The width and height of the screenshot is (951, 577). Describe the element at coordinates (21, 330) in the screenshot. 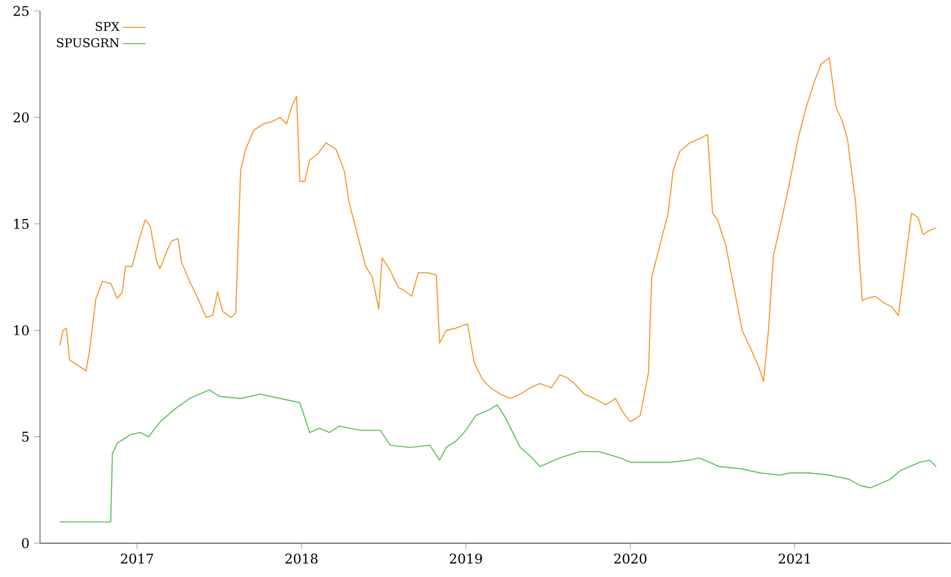

I see `y-tick-label: 10` at that location.